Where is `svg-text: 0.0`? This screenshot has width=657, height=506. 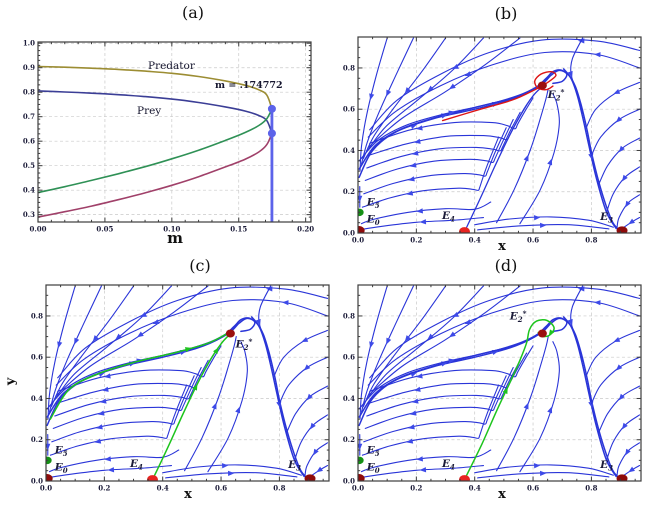
svg-text: 0.0 is located at coordinates (46, 488).